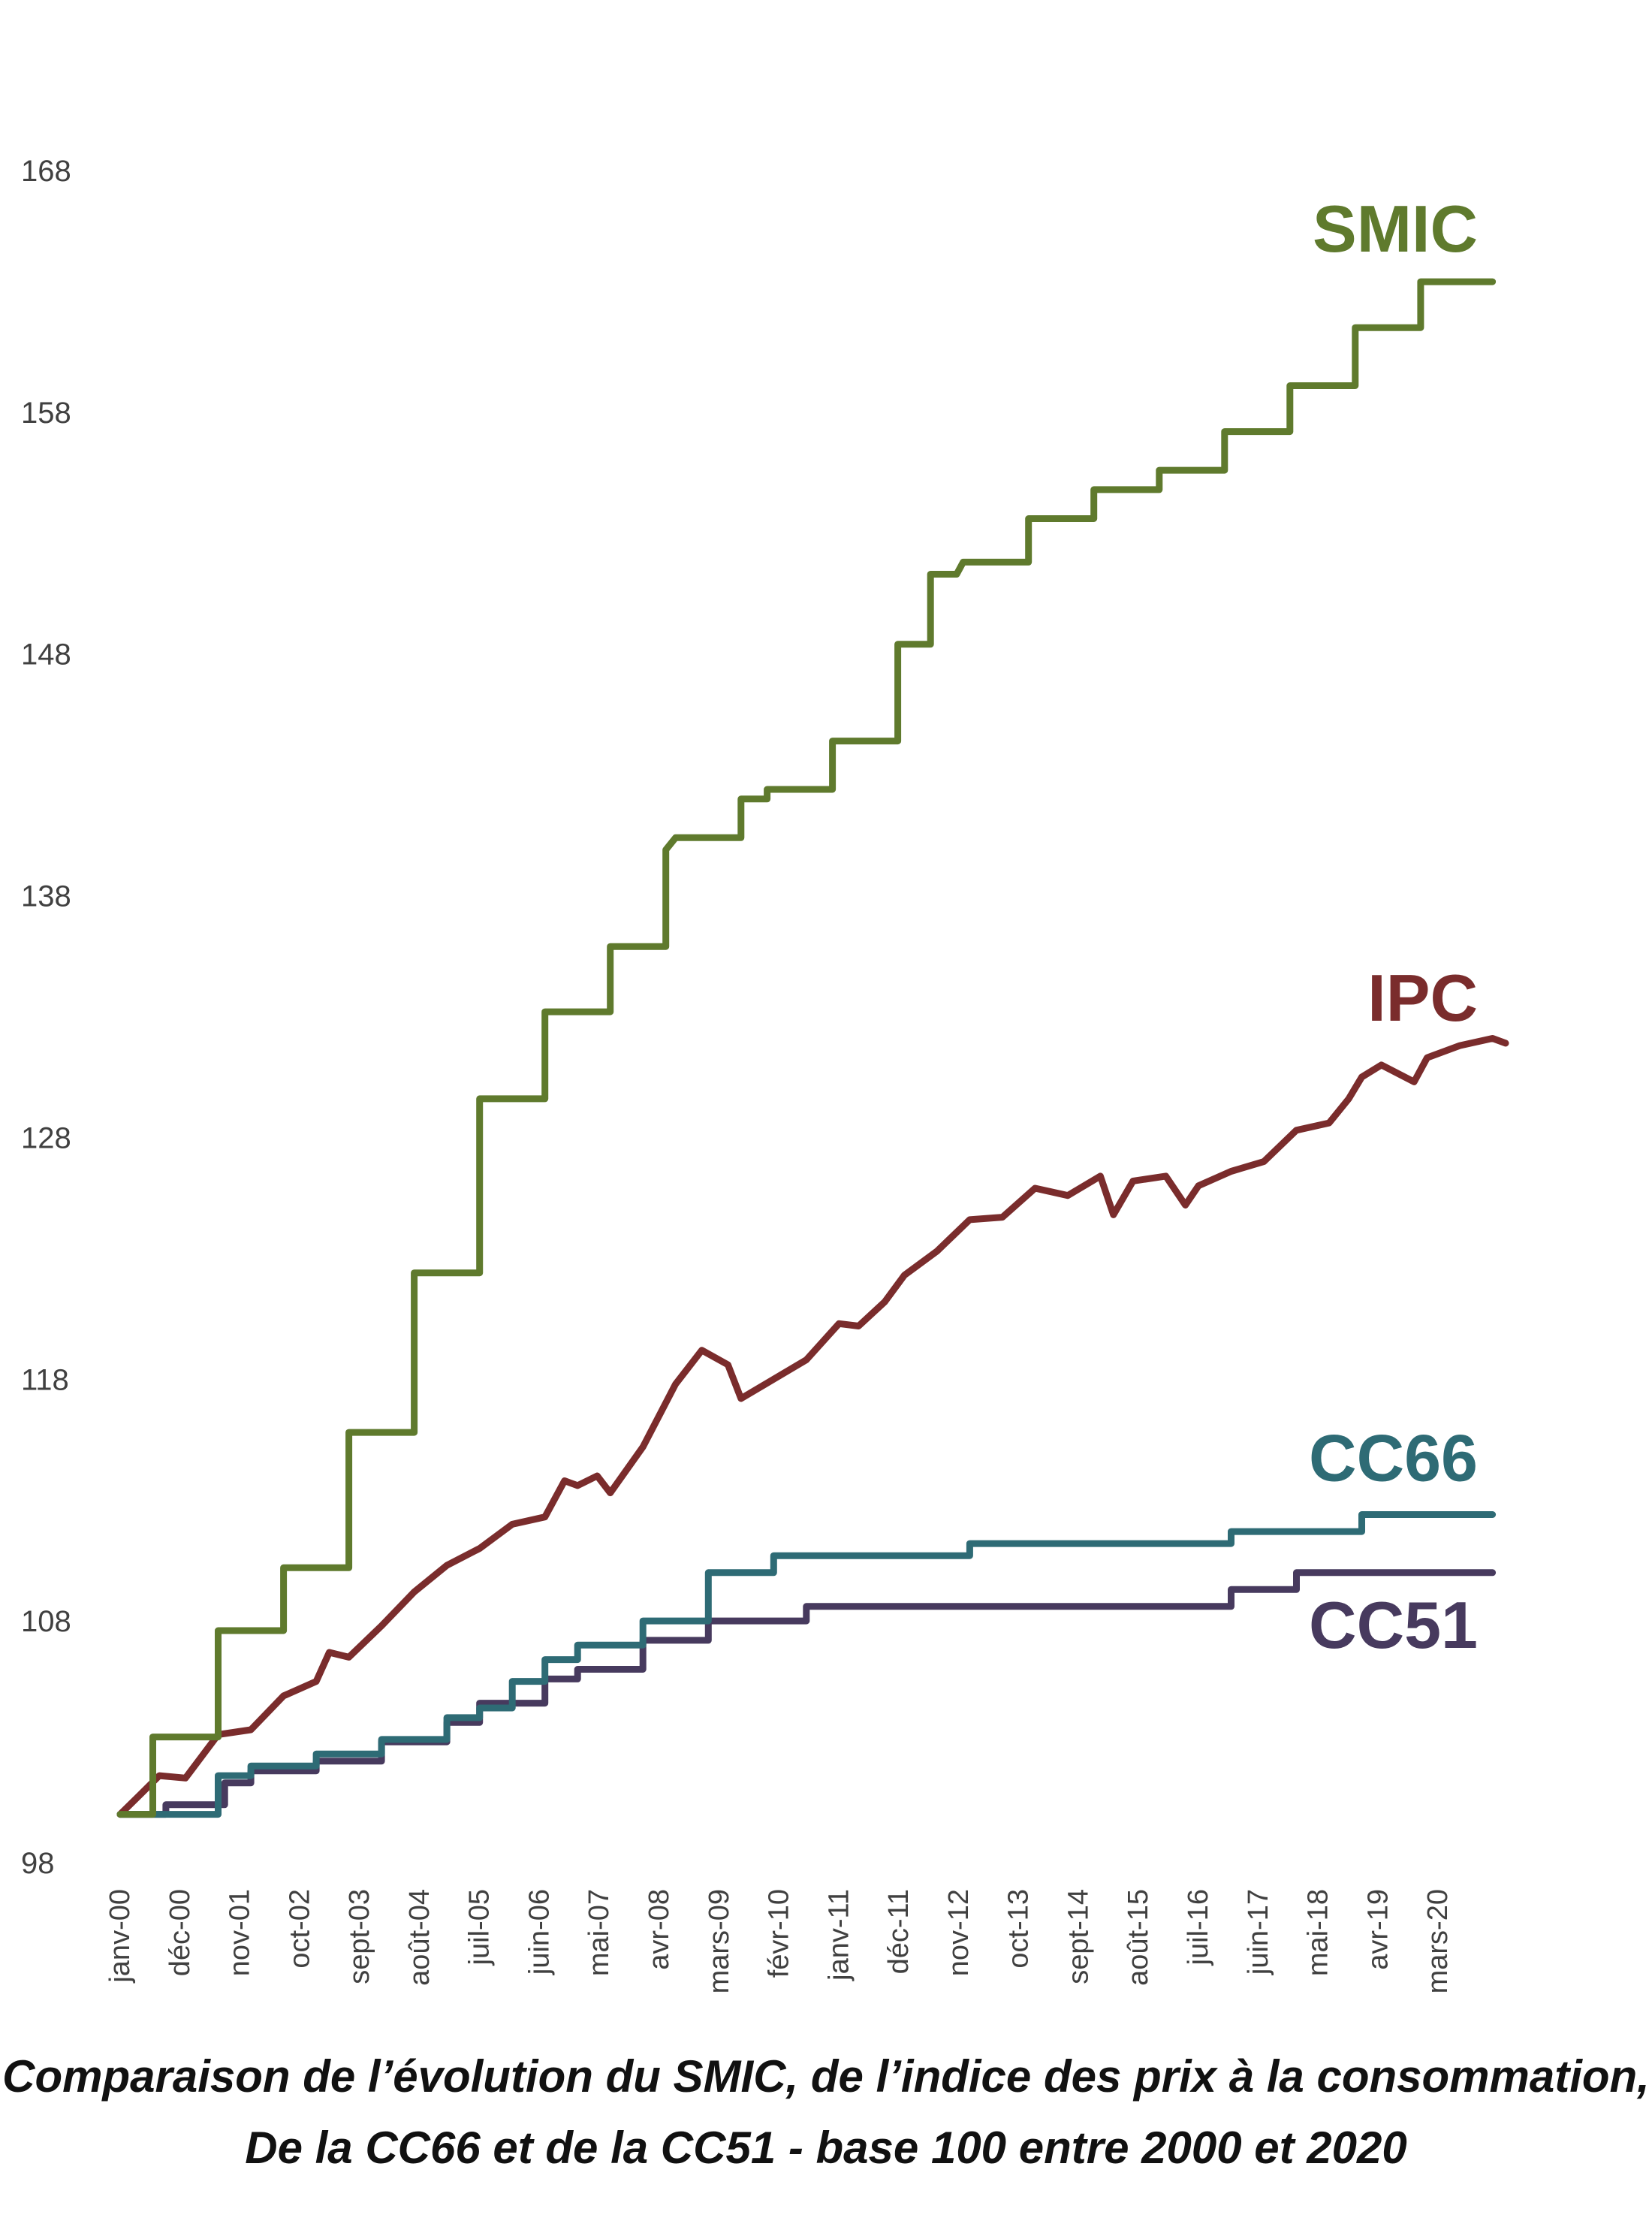 The image size is (1652, 2239). Describe the element at coordinates (539, 1932) in the screenshot. I see `x-tick-label: juin-06` at that location.